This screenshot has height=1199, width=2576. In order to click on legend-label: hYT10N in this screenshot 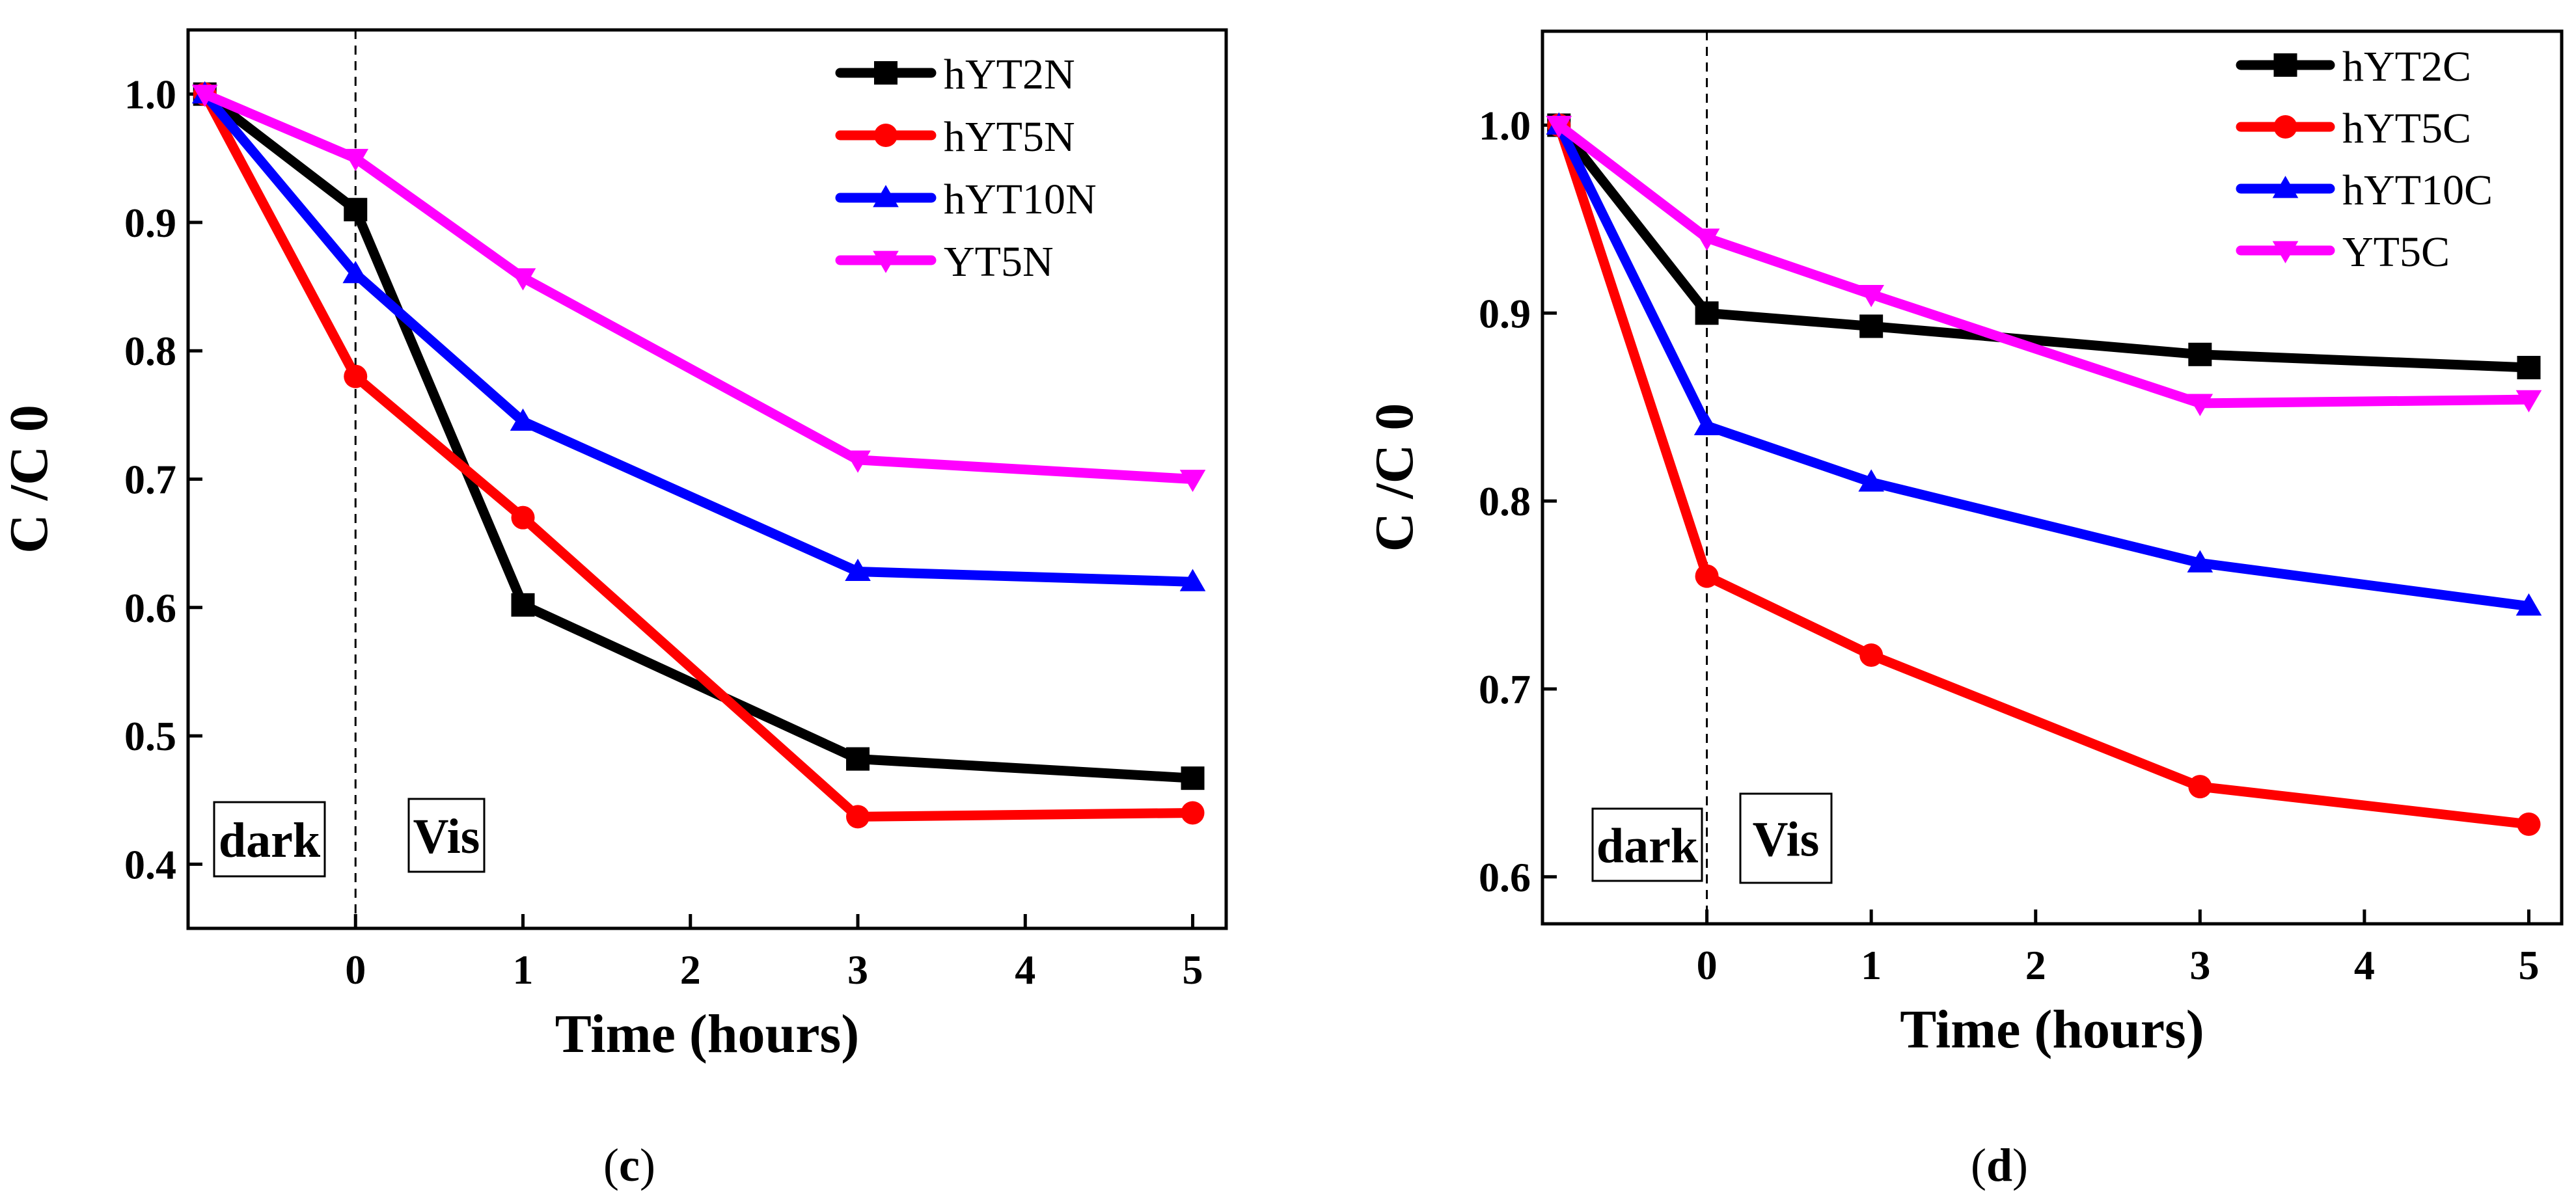, I will do `click(1021, 200)`.